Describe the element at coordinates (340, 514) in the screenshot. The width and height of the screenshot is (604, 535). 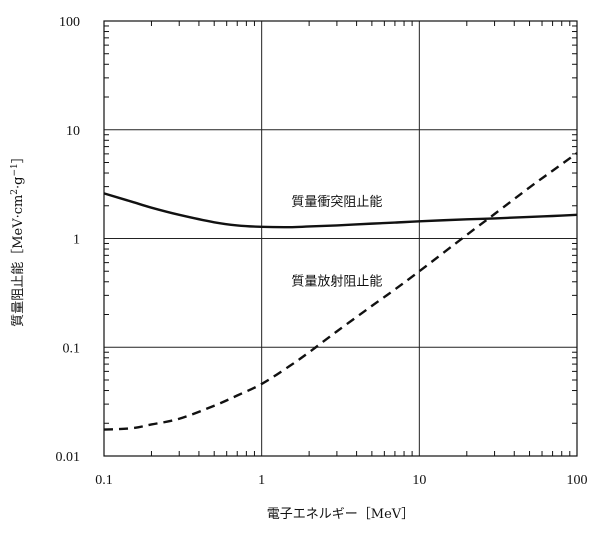
I see `x-axis-title: 電子エネルギー［MeV］` at that location.